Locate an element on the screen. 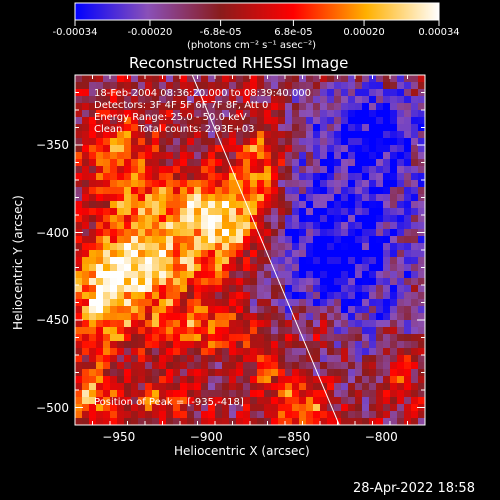  info-detectors: Detectors: 3F 4F 5F 6F 7F 8F, Att 0 is located at coordinates (181, 105).